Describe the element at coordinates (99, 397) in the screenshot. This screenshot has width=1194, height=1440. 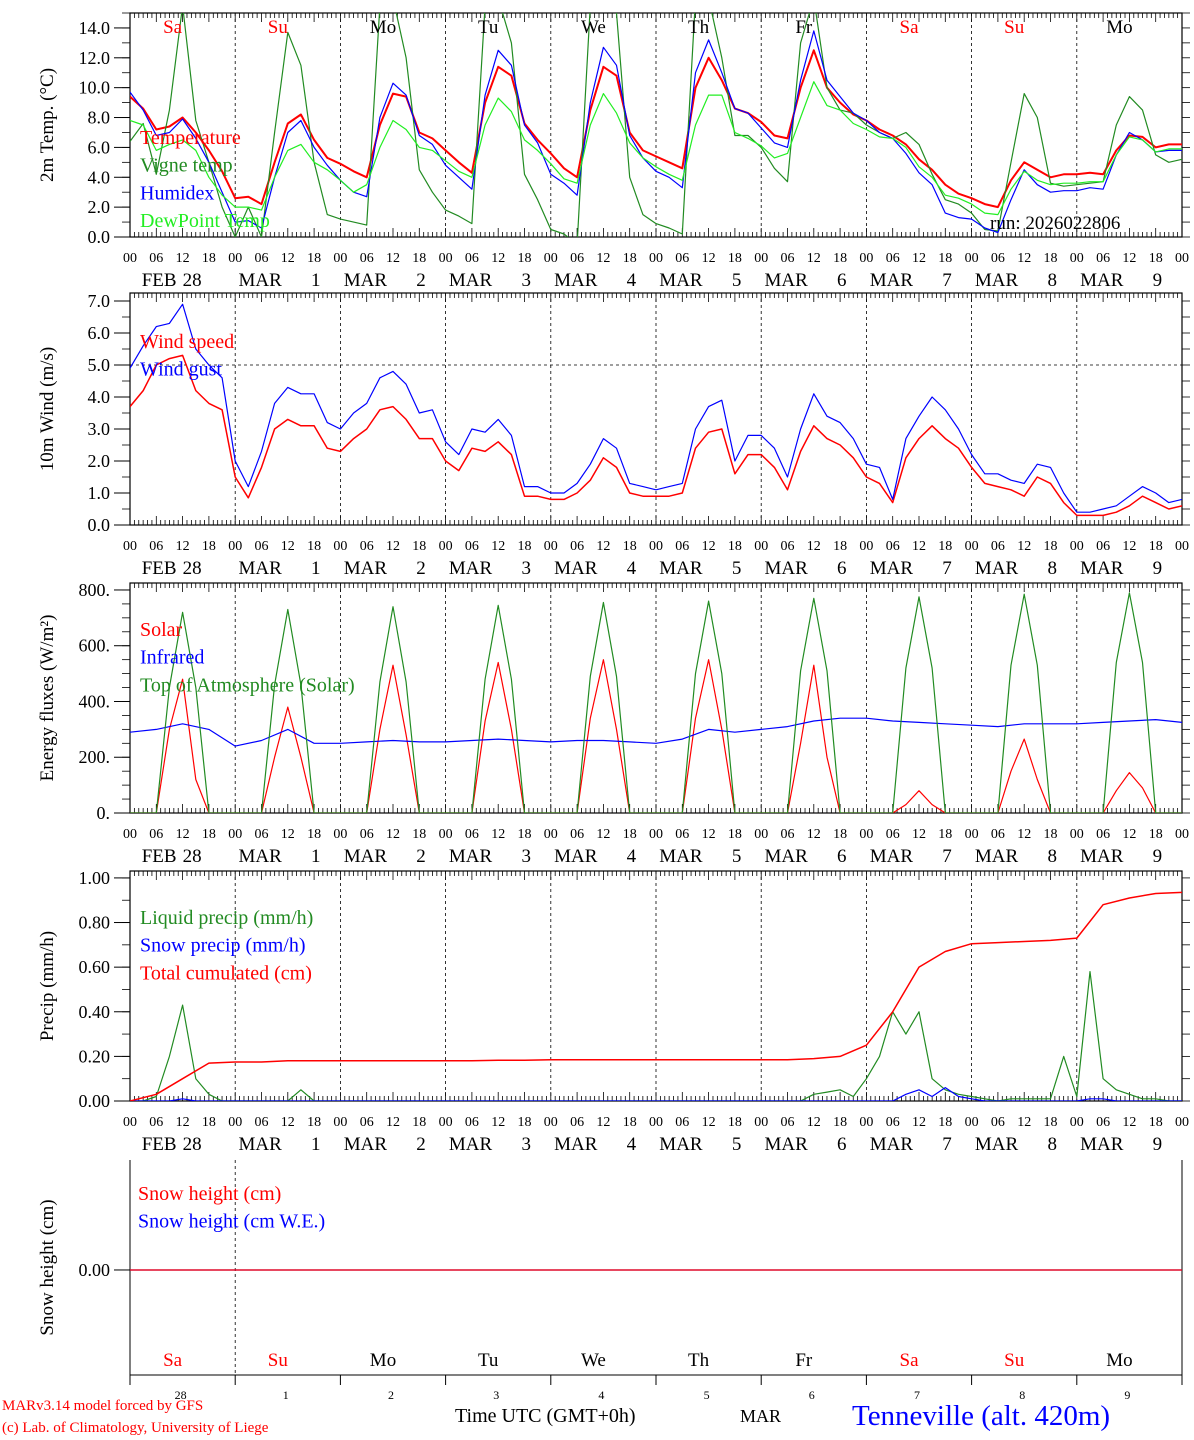
I see `y-tick-label: 4.0` at that location.